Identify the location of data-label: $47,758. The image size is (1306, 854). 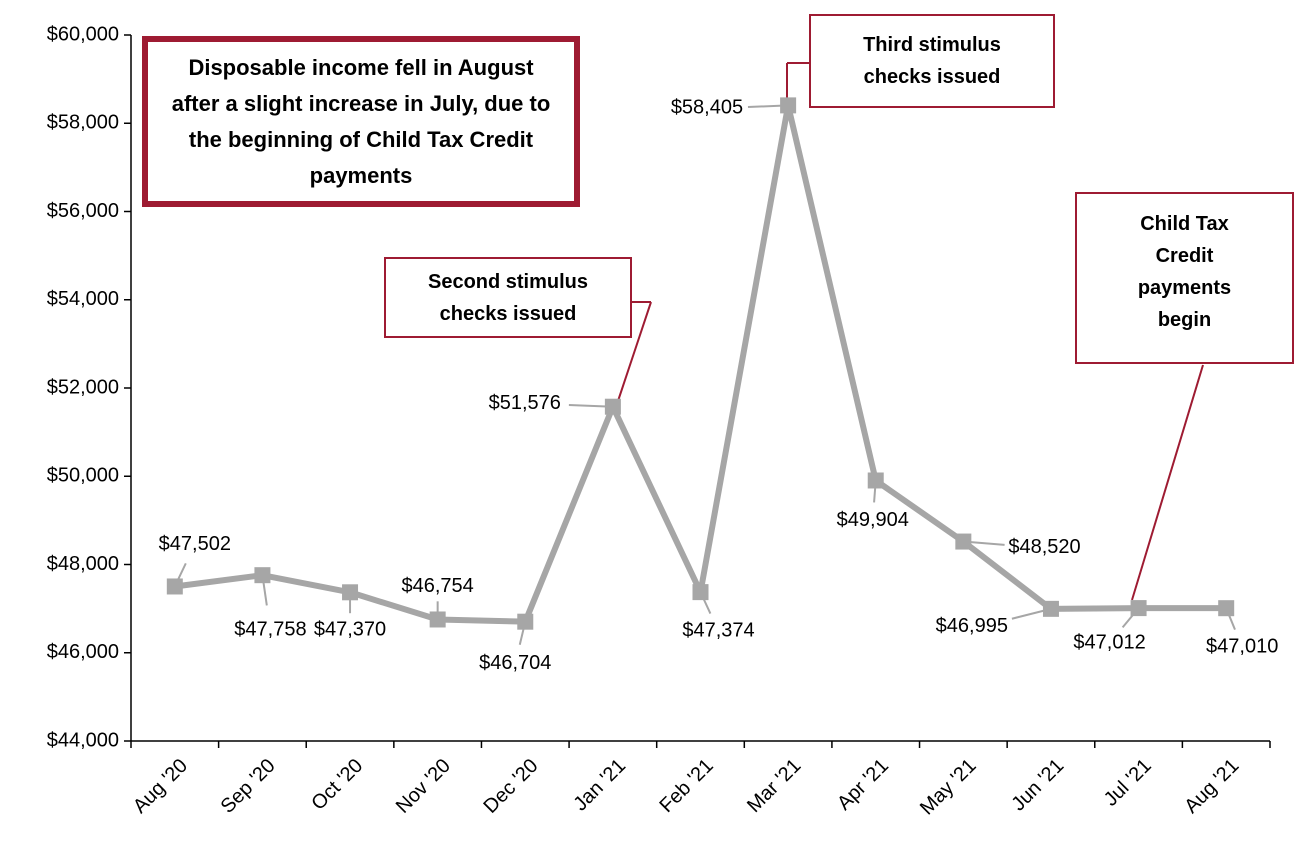
(270, 629).